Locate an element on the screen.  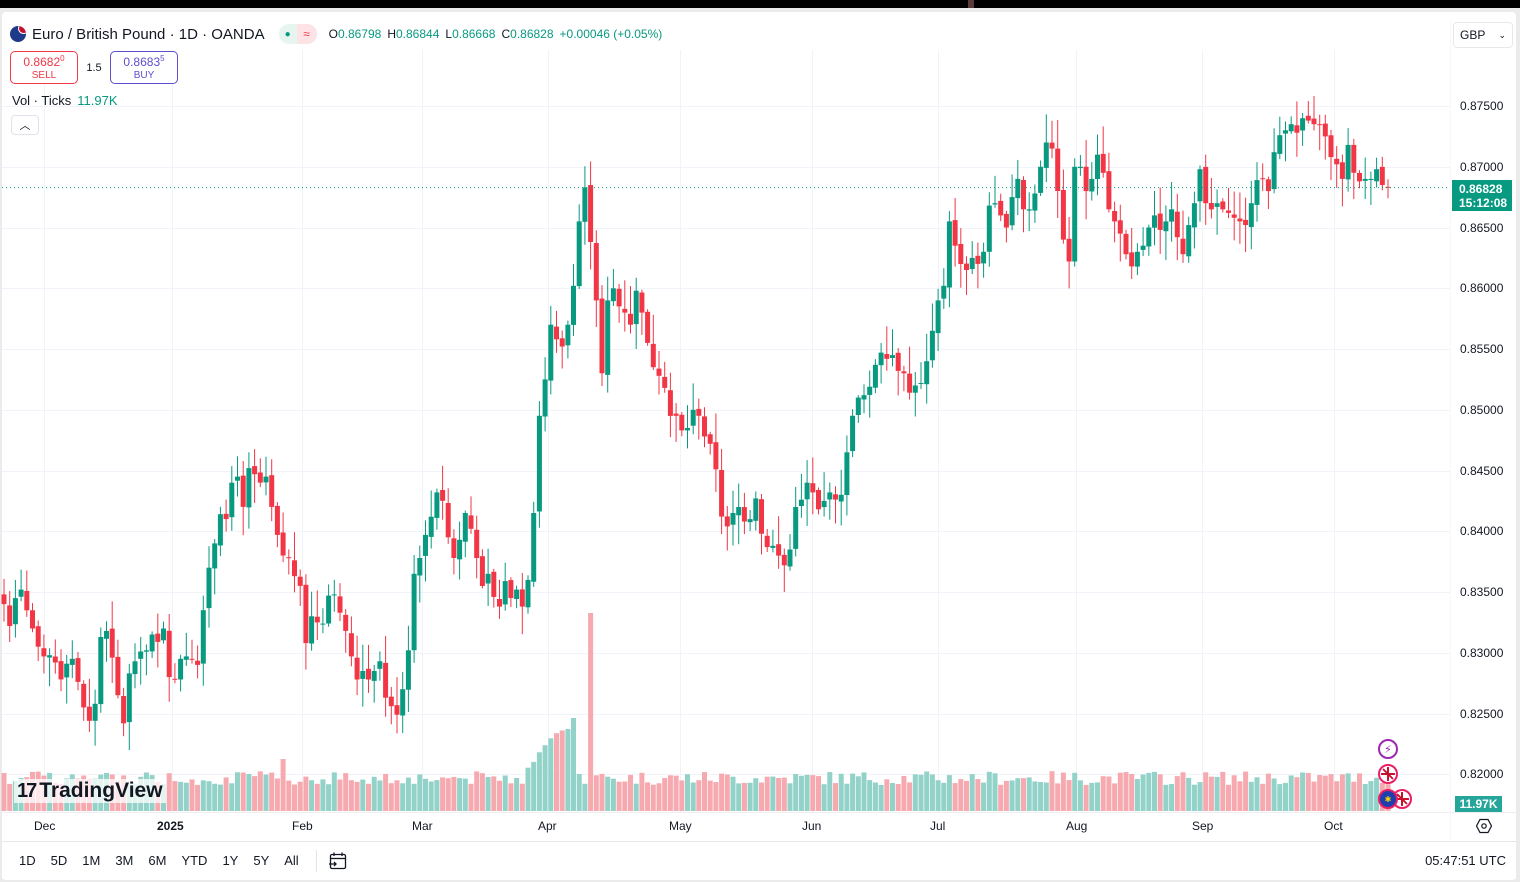
time-axis-label: 2025 is located at coordinates (170, 826).